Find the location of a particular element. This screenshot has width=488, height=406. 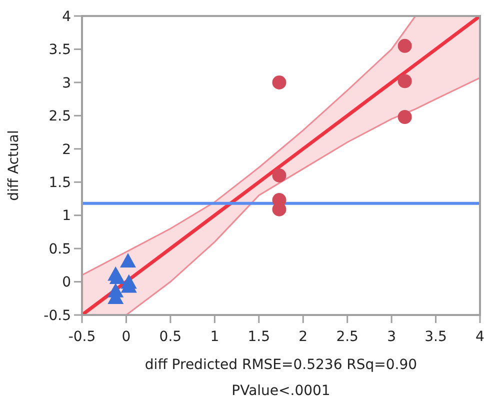

y-tick-label: 2 is located at coordinates (66, 150).